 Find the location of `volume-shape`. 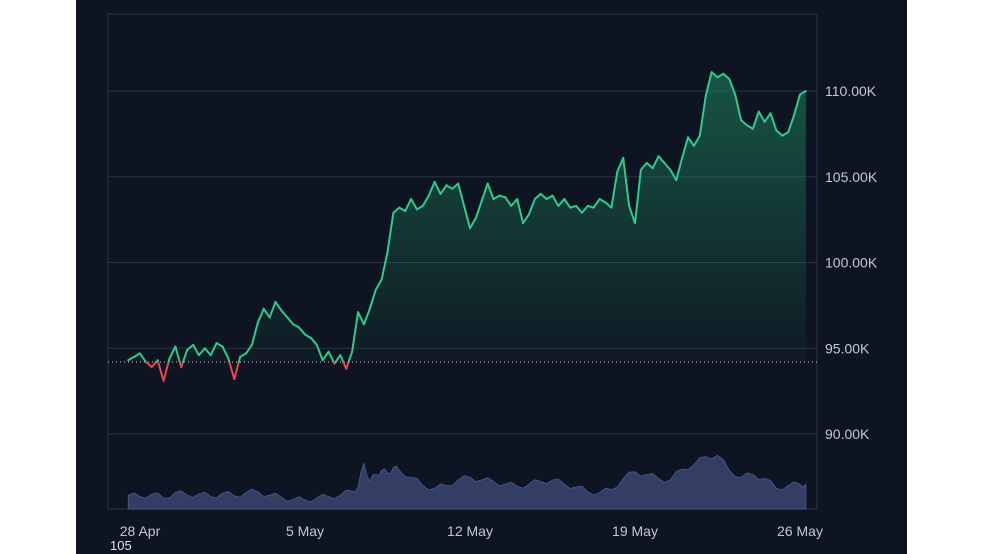

volume-shape is located at coordinates (467, 482).